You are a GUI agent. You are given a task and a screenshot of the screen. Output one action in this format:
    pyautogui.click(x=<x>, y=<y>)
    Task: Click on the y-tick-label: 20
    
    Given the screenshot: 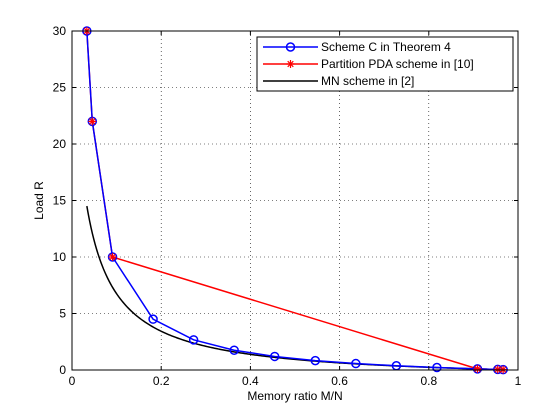 What is the action you would take?
    pyautogui.click(x=60, y=144)
    